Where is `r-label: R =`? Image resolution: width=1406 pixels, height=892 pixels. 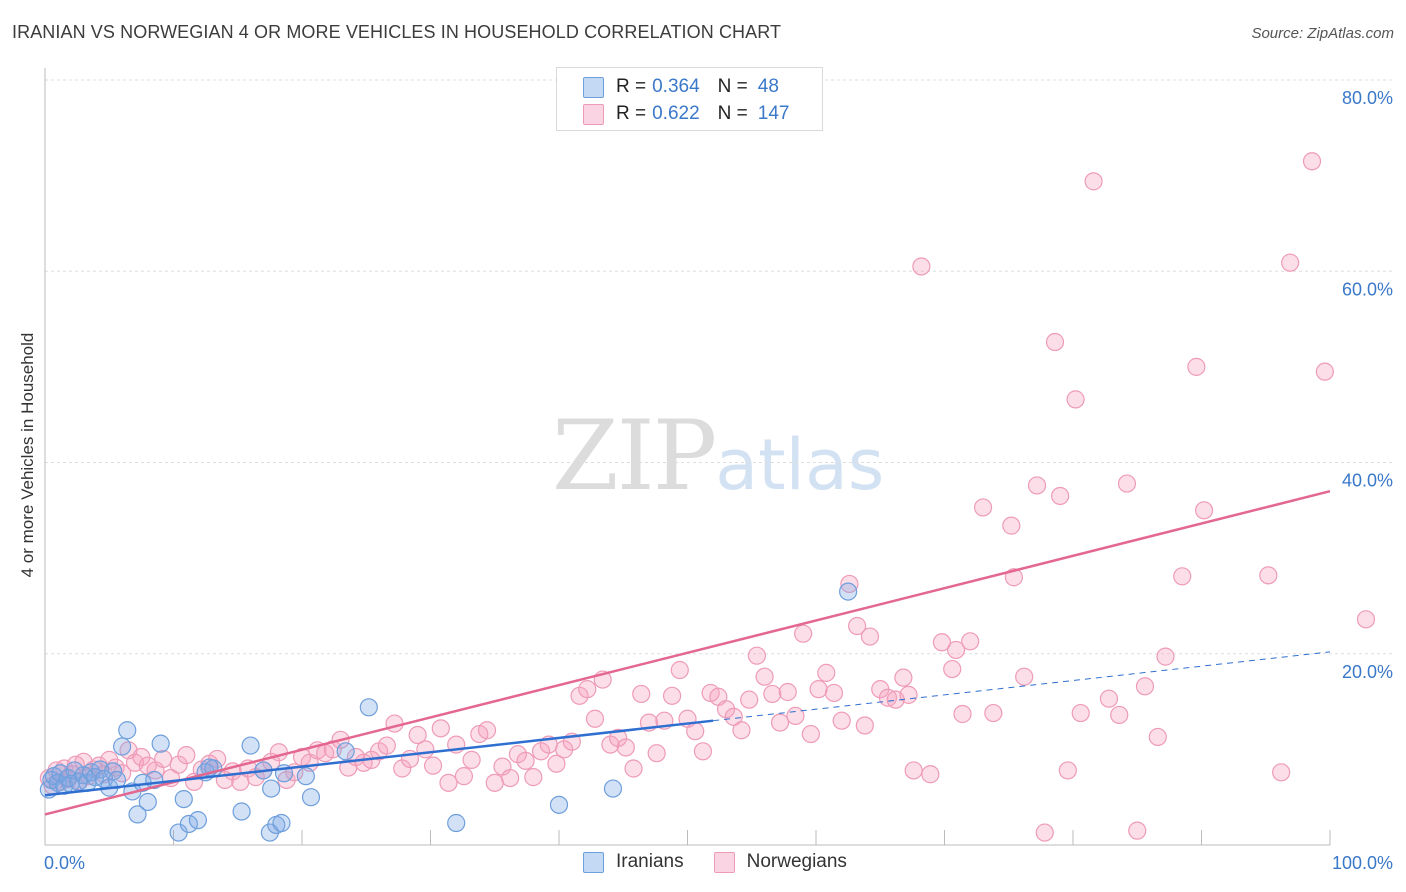
r-label: R = is located at coordinates (631, 86).